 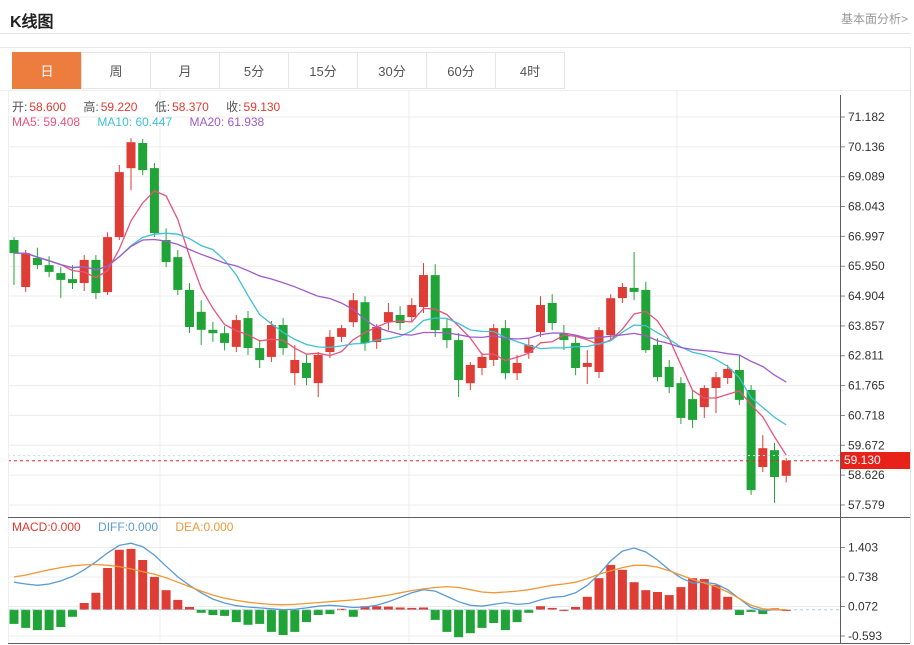 What do you see at coordinates (47, 70) in the screenshot?
I see `tab-day: 日` at bounding box center [47, 70].